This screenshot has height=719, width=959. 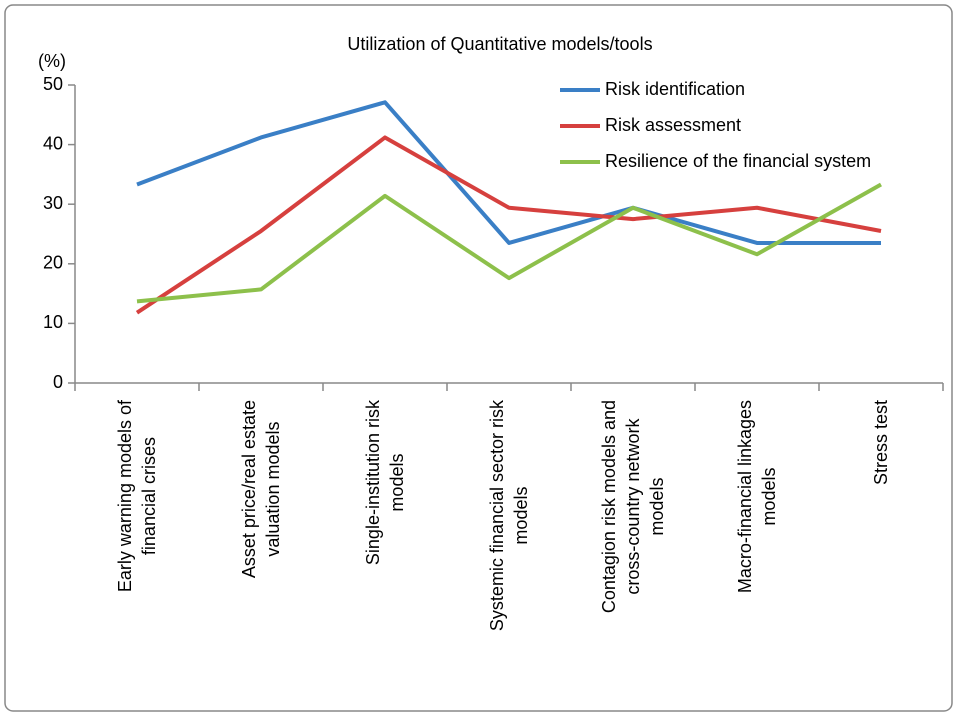 What do you see at coordinates (53, 263) in the screenshot?
I see `y-tick-label: 20` at bounding box center [53, 263].